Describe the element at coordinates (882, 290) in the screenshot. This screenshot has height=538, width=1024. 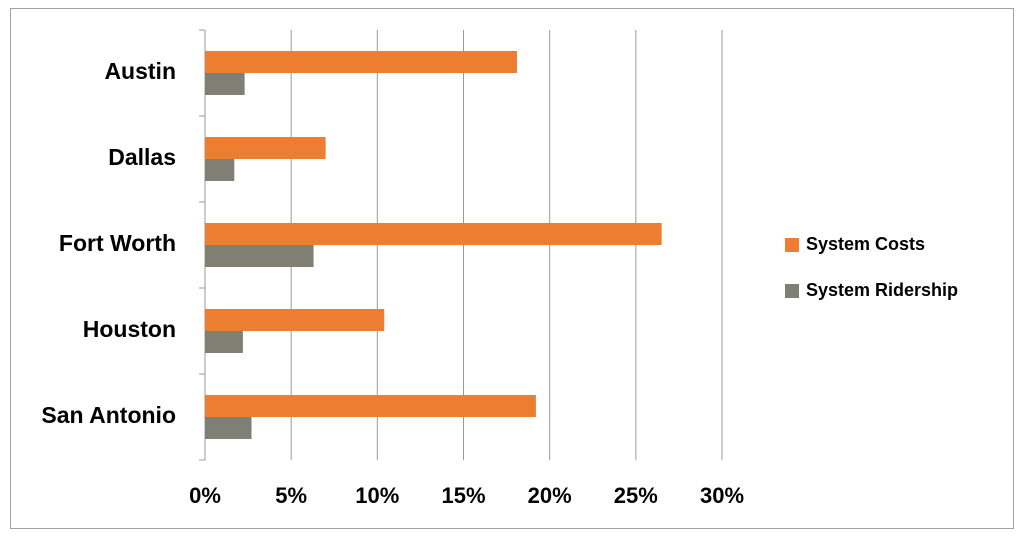
I see `legend-label: System Ridership` at that location.